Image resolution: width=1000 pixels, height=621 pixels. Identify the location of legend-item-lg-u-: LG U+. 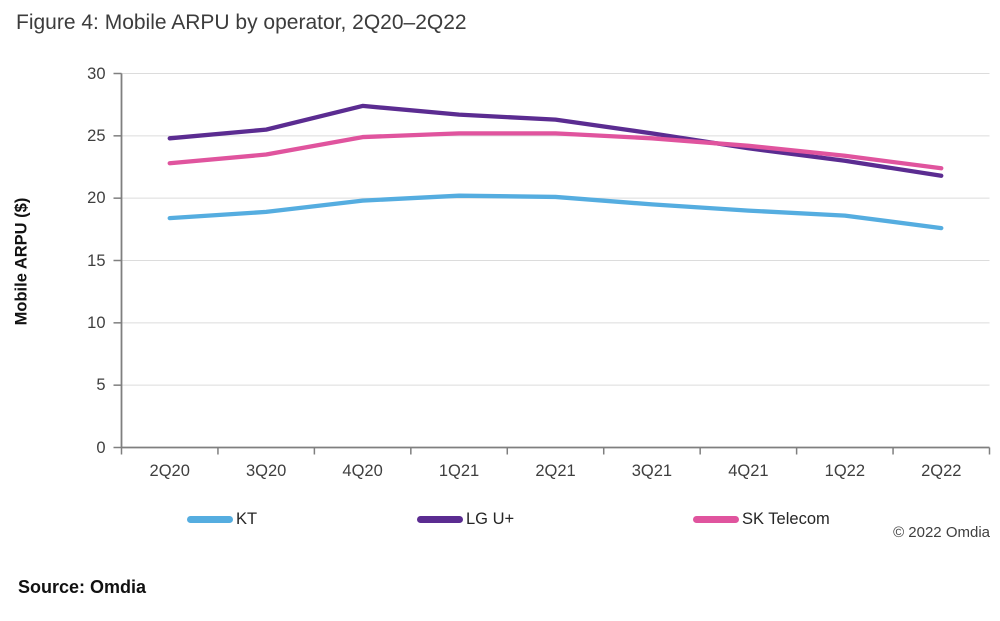
(465, 519).